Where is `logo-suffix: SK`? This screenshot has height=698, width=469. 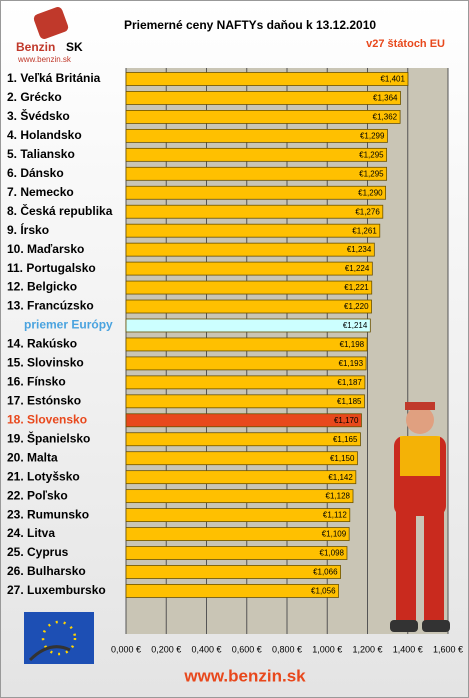
logo-suffix: SK is located at coordinates (74, 47).